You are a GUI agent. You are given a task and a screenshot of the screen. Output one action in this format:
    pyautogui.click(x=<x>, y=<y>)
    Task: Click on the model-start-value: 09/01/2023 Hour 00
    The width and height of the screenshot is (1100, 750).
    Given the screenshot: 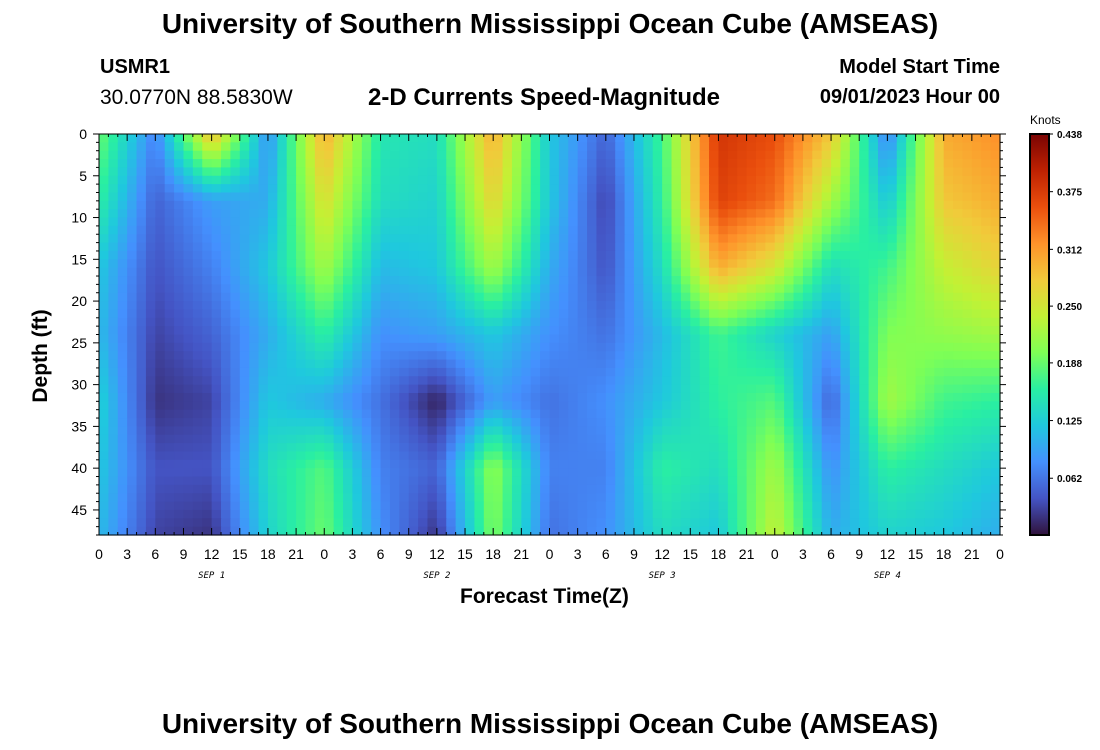 What is the action you would take?
    pyautogui.click(x=909, y=97)
    